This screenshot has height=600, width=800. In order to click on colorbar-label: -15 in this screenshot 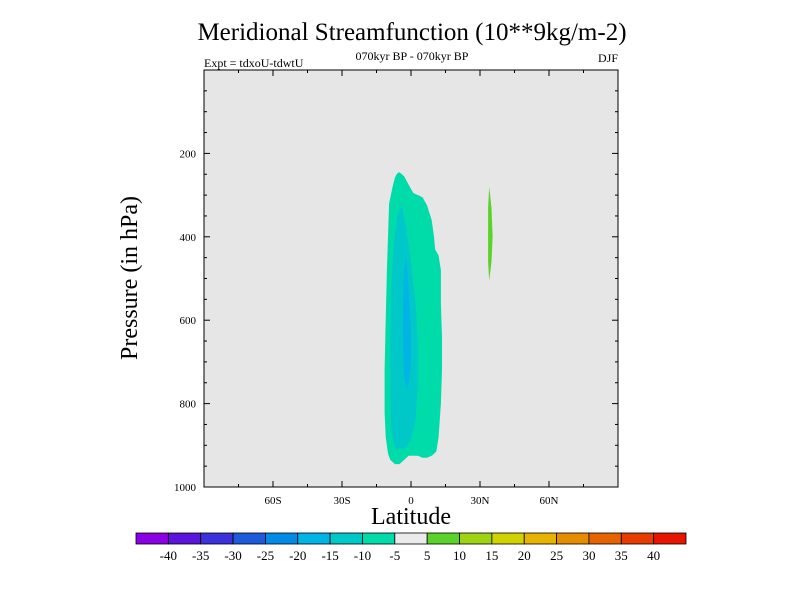, I will do `click(329, 555)`.